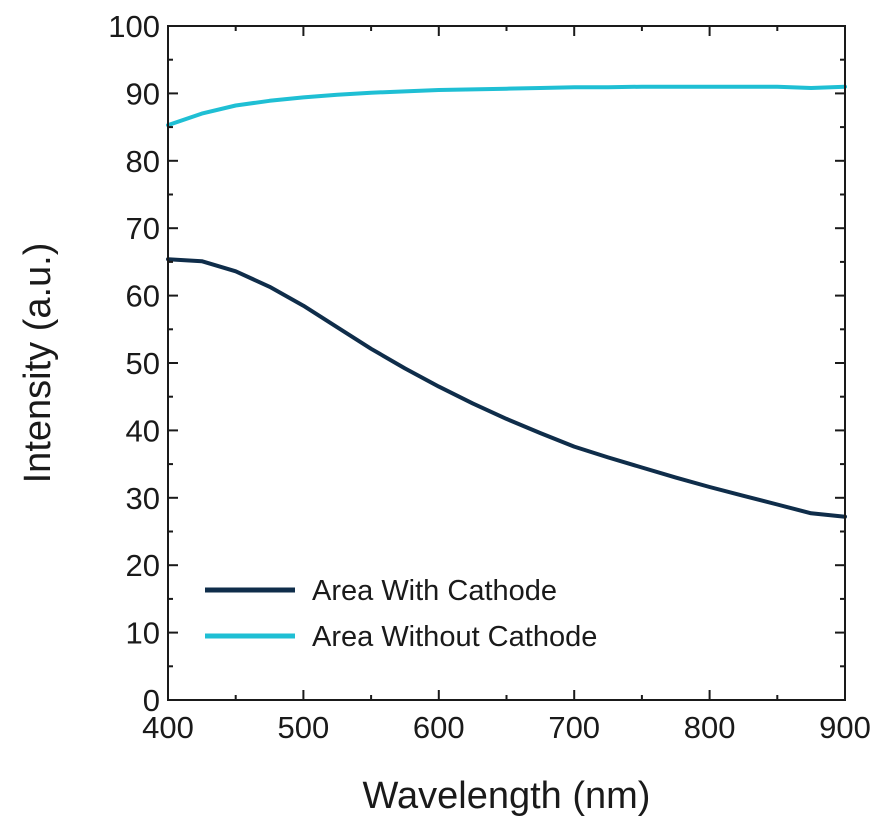 The width and height of the screenshot is (879, 821). I want to click on y-tick-label: 30, so click(143, 498).